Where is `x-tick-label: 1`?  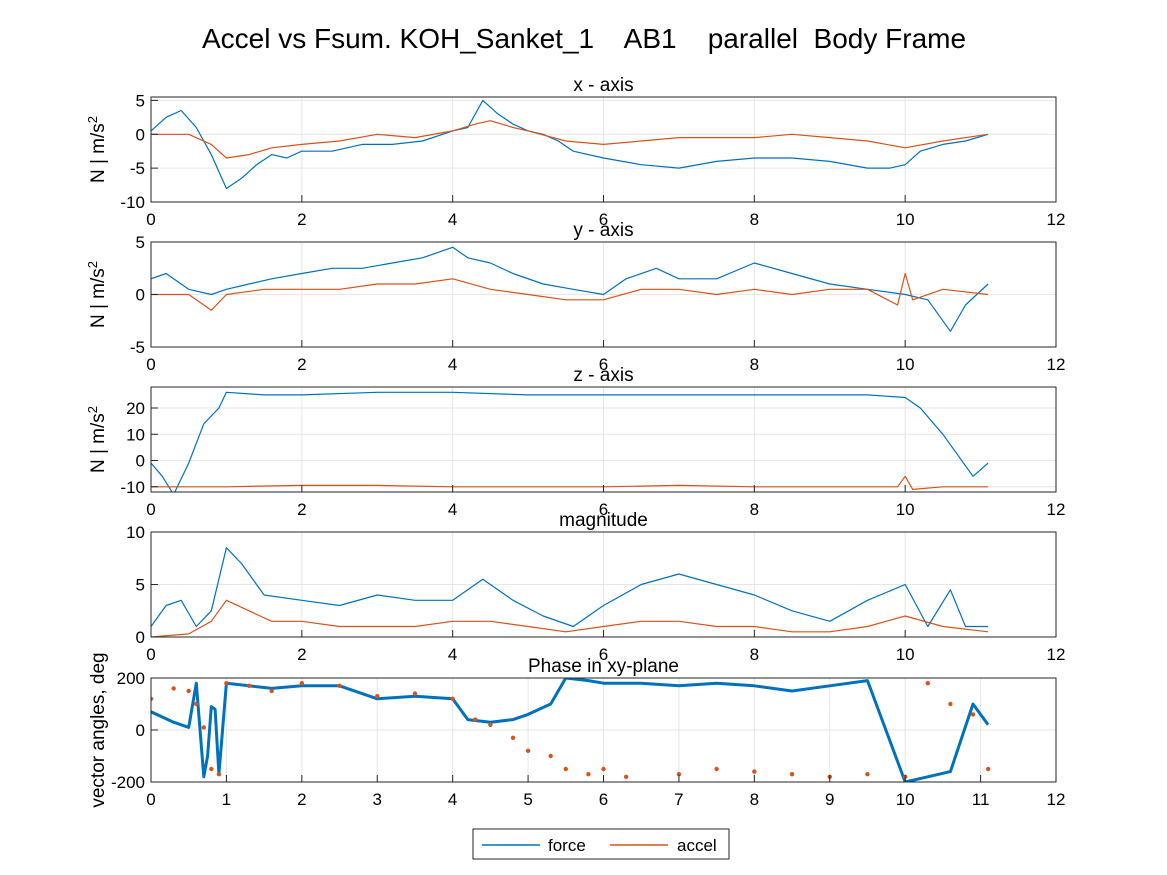
x-tick-label: 1 is located at coordinates (226, 799).